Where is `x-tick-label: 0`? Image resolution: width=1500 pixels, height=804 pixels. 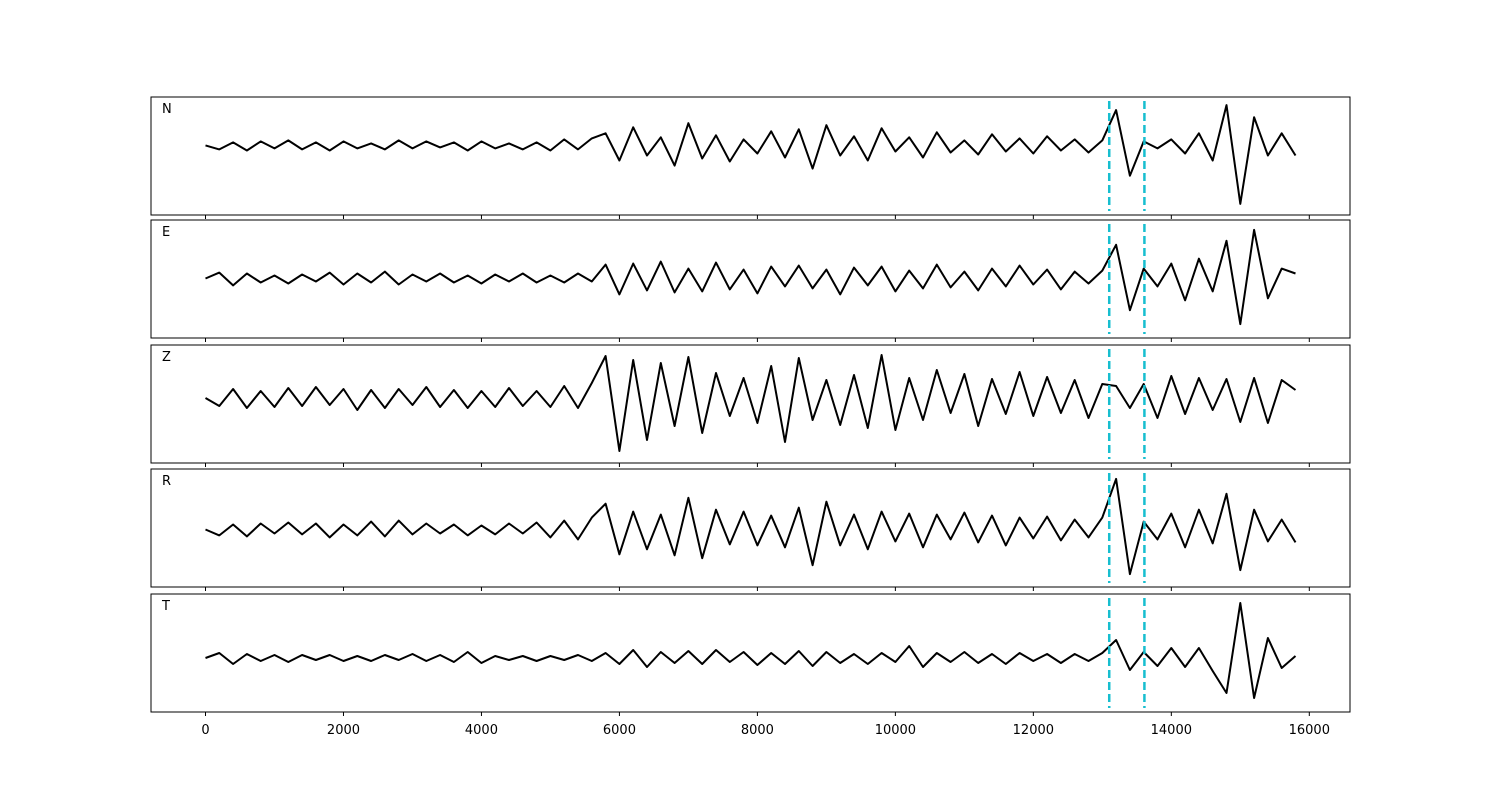
x-tick-label: 0 is located at coordinates (205, 730).